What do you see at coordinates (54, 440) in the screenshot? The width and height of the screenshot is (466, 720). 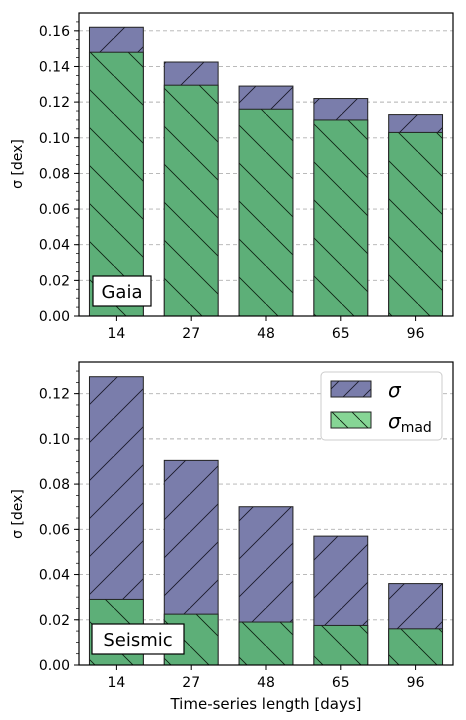 I see `seismic-y-tick-label: 0.10` at bounding box center [54, 440].